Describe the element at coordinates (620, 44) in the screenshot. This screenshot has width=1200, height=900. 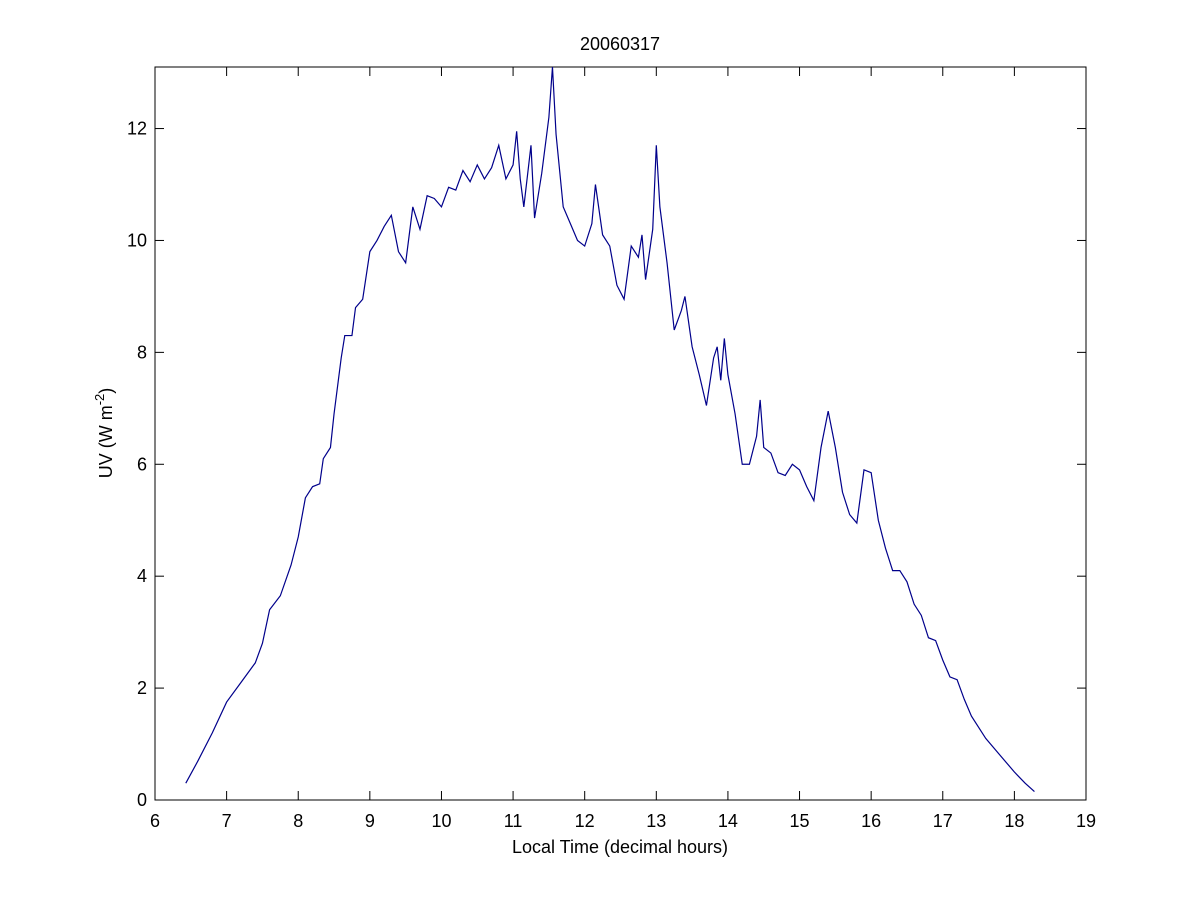
I see `chart-title: 20060317` at that location.